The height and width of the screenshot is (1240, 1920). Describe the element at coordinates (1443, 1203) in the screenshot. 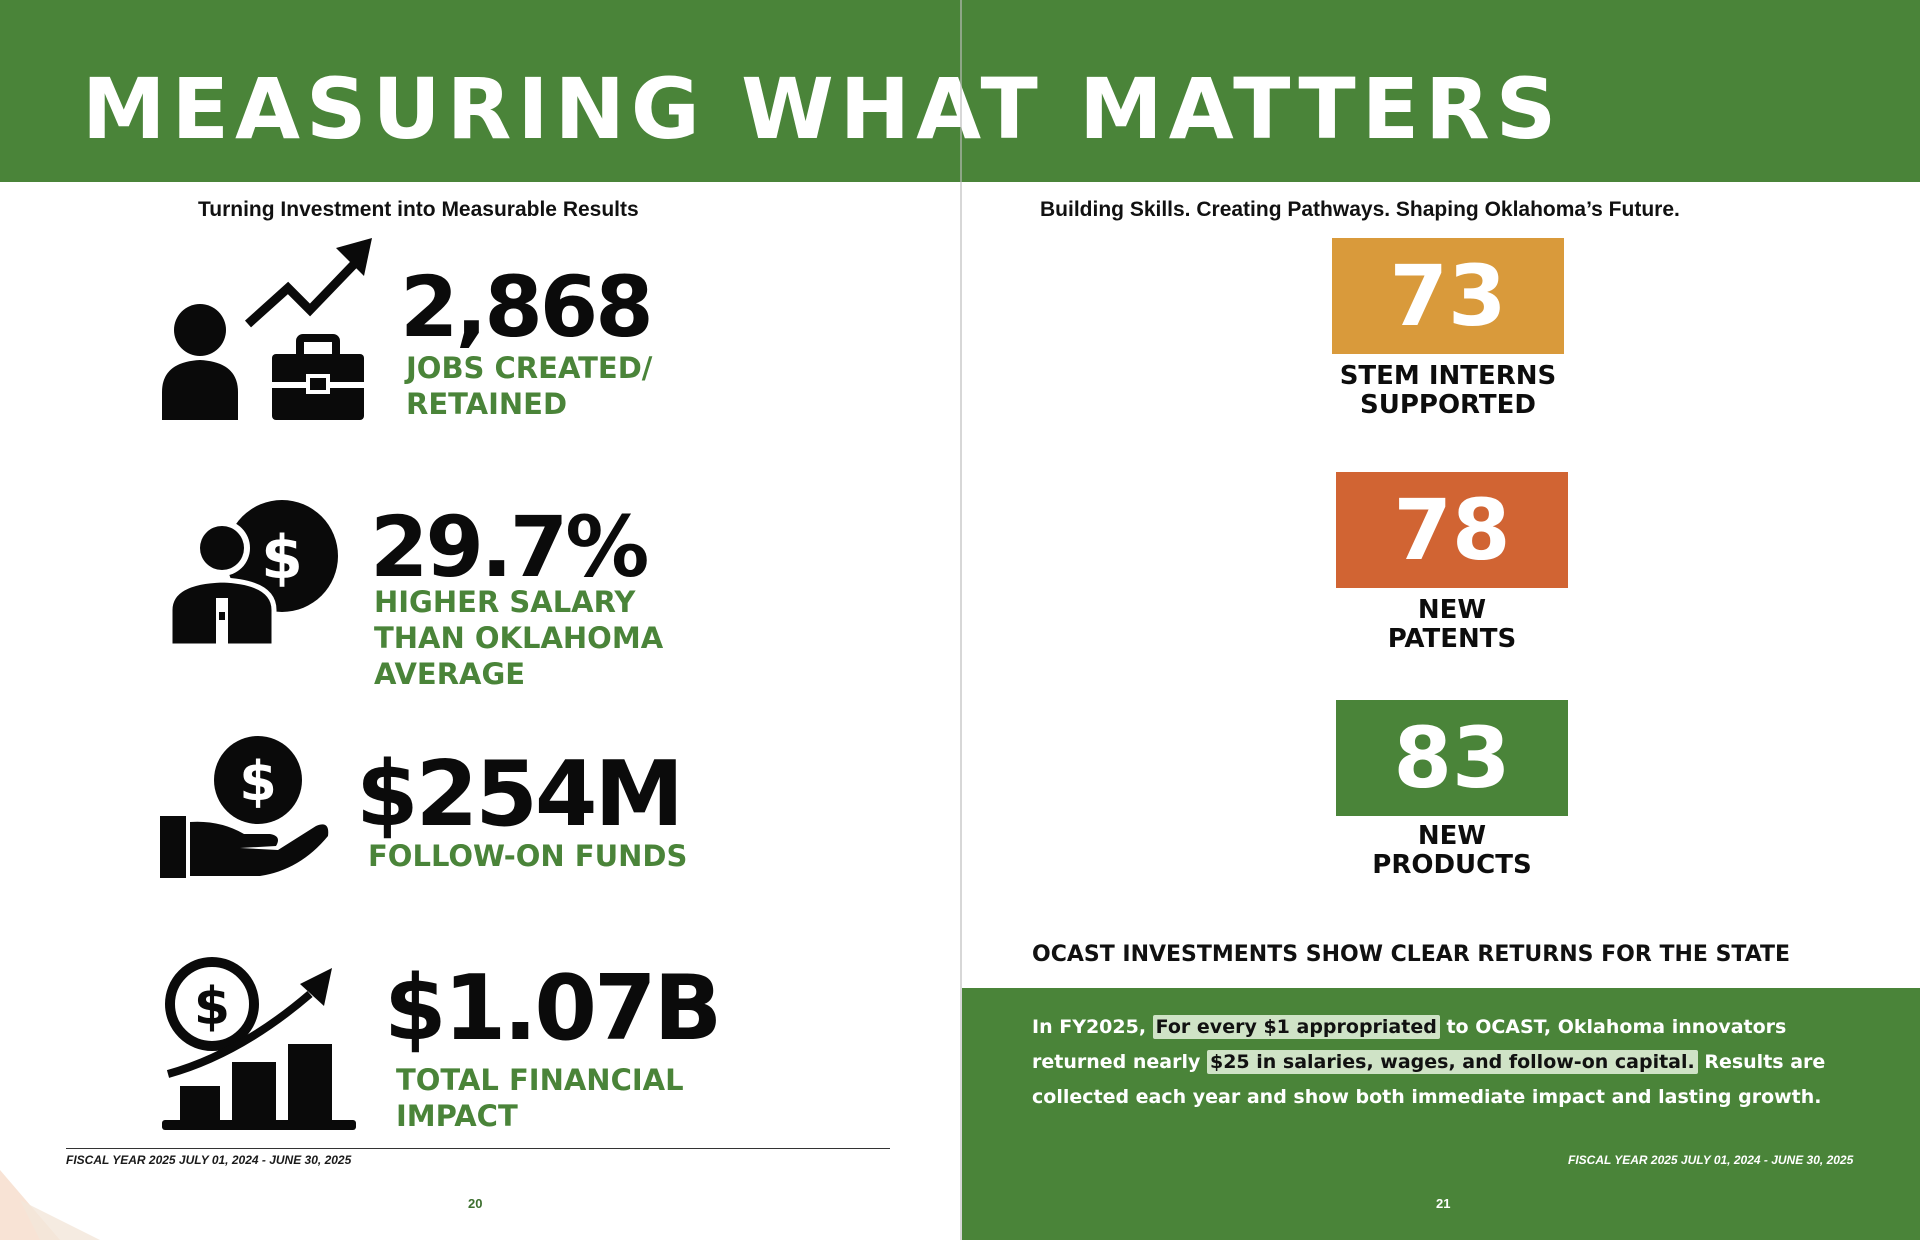

I see `right-page-number: 21` at that location.